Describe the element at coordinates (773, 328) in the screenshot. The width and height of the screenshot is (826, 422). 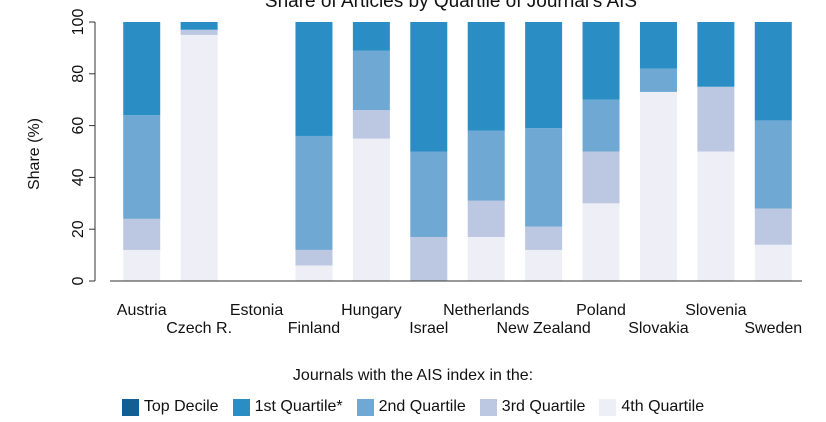
I see `x-tick-label: Sweden` at that location.